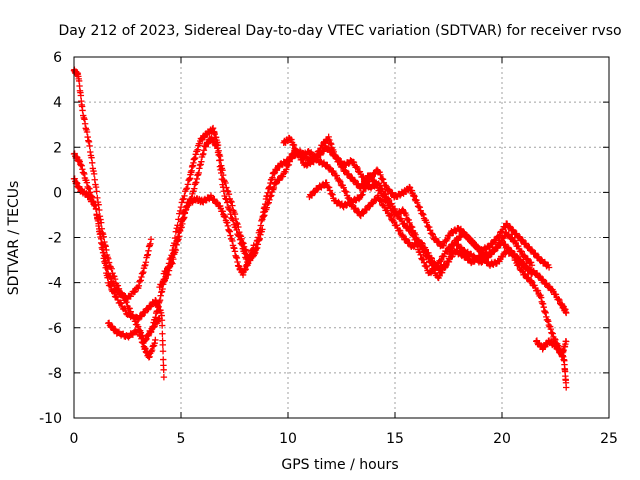 The width and height of the screenshot is (640, 480). I want to click on y-tick-label: 0, so click(57, 193).